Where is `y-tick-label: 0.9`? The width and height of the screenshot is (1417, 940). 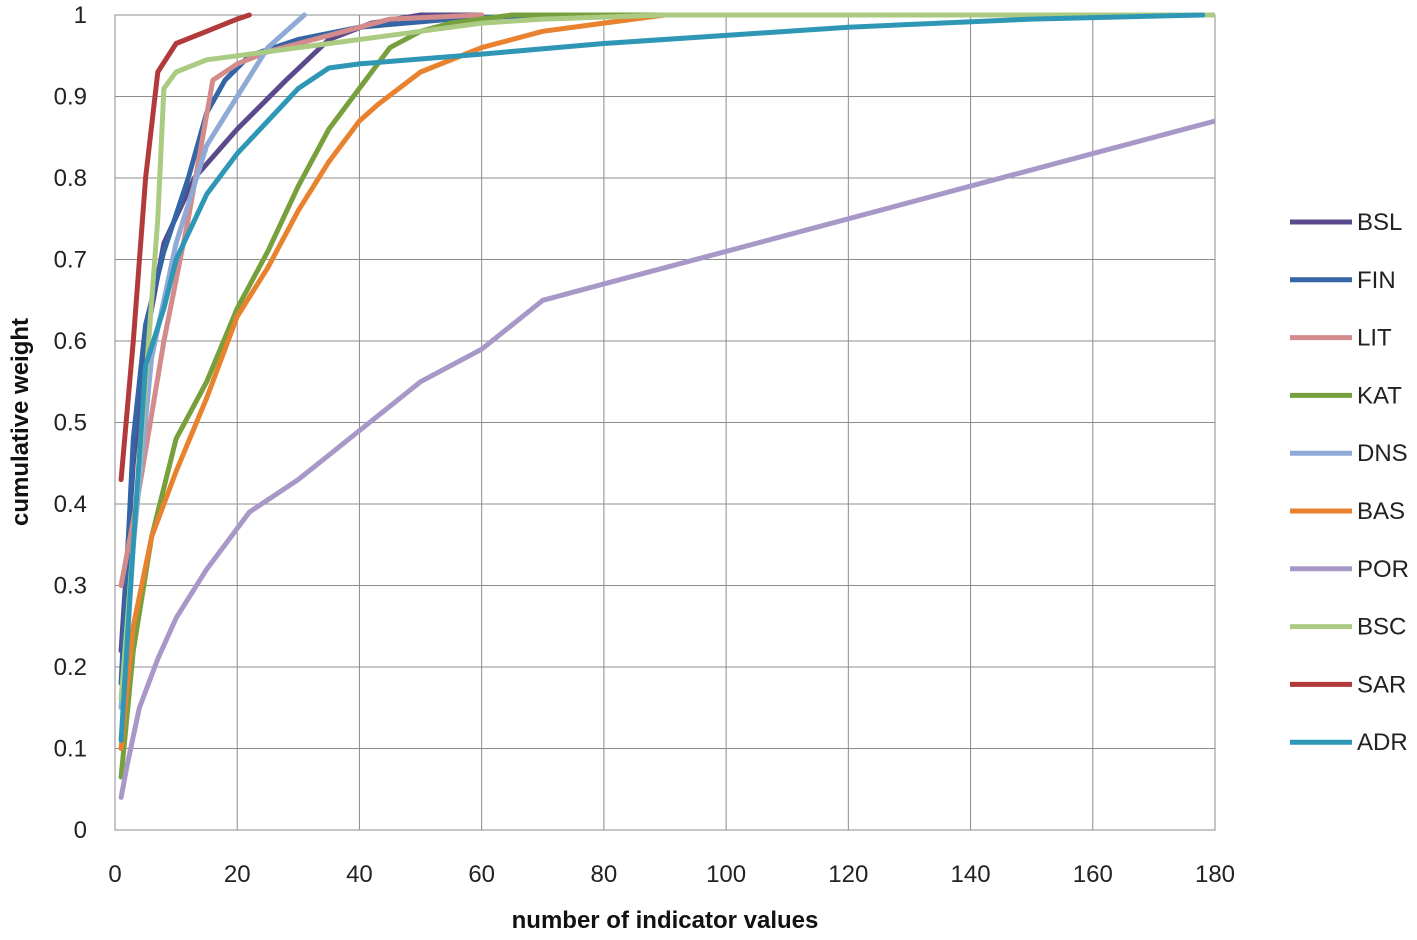
y-tick-label: 0.9 is located at coordinates (70, 97).